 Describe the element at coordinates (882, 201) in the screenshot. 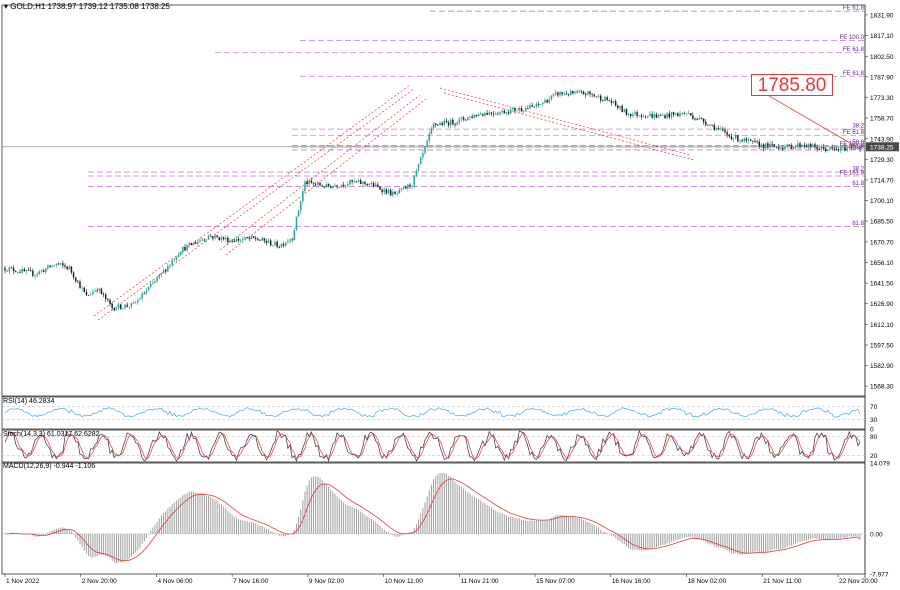

I see `price-tick-label: 1700.10` at that location.